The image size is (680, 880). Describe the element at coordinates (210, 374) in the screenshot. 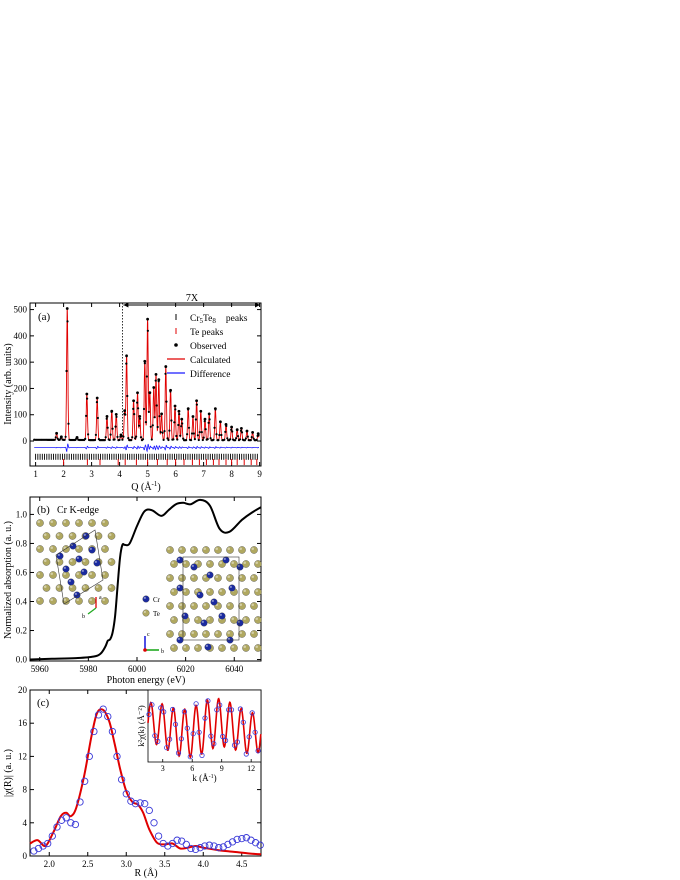

I see `legend-label: Difference` at that location.